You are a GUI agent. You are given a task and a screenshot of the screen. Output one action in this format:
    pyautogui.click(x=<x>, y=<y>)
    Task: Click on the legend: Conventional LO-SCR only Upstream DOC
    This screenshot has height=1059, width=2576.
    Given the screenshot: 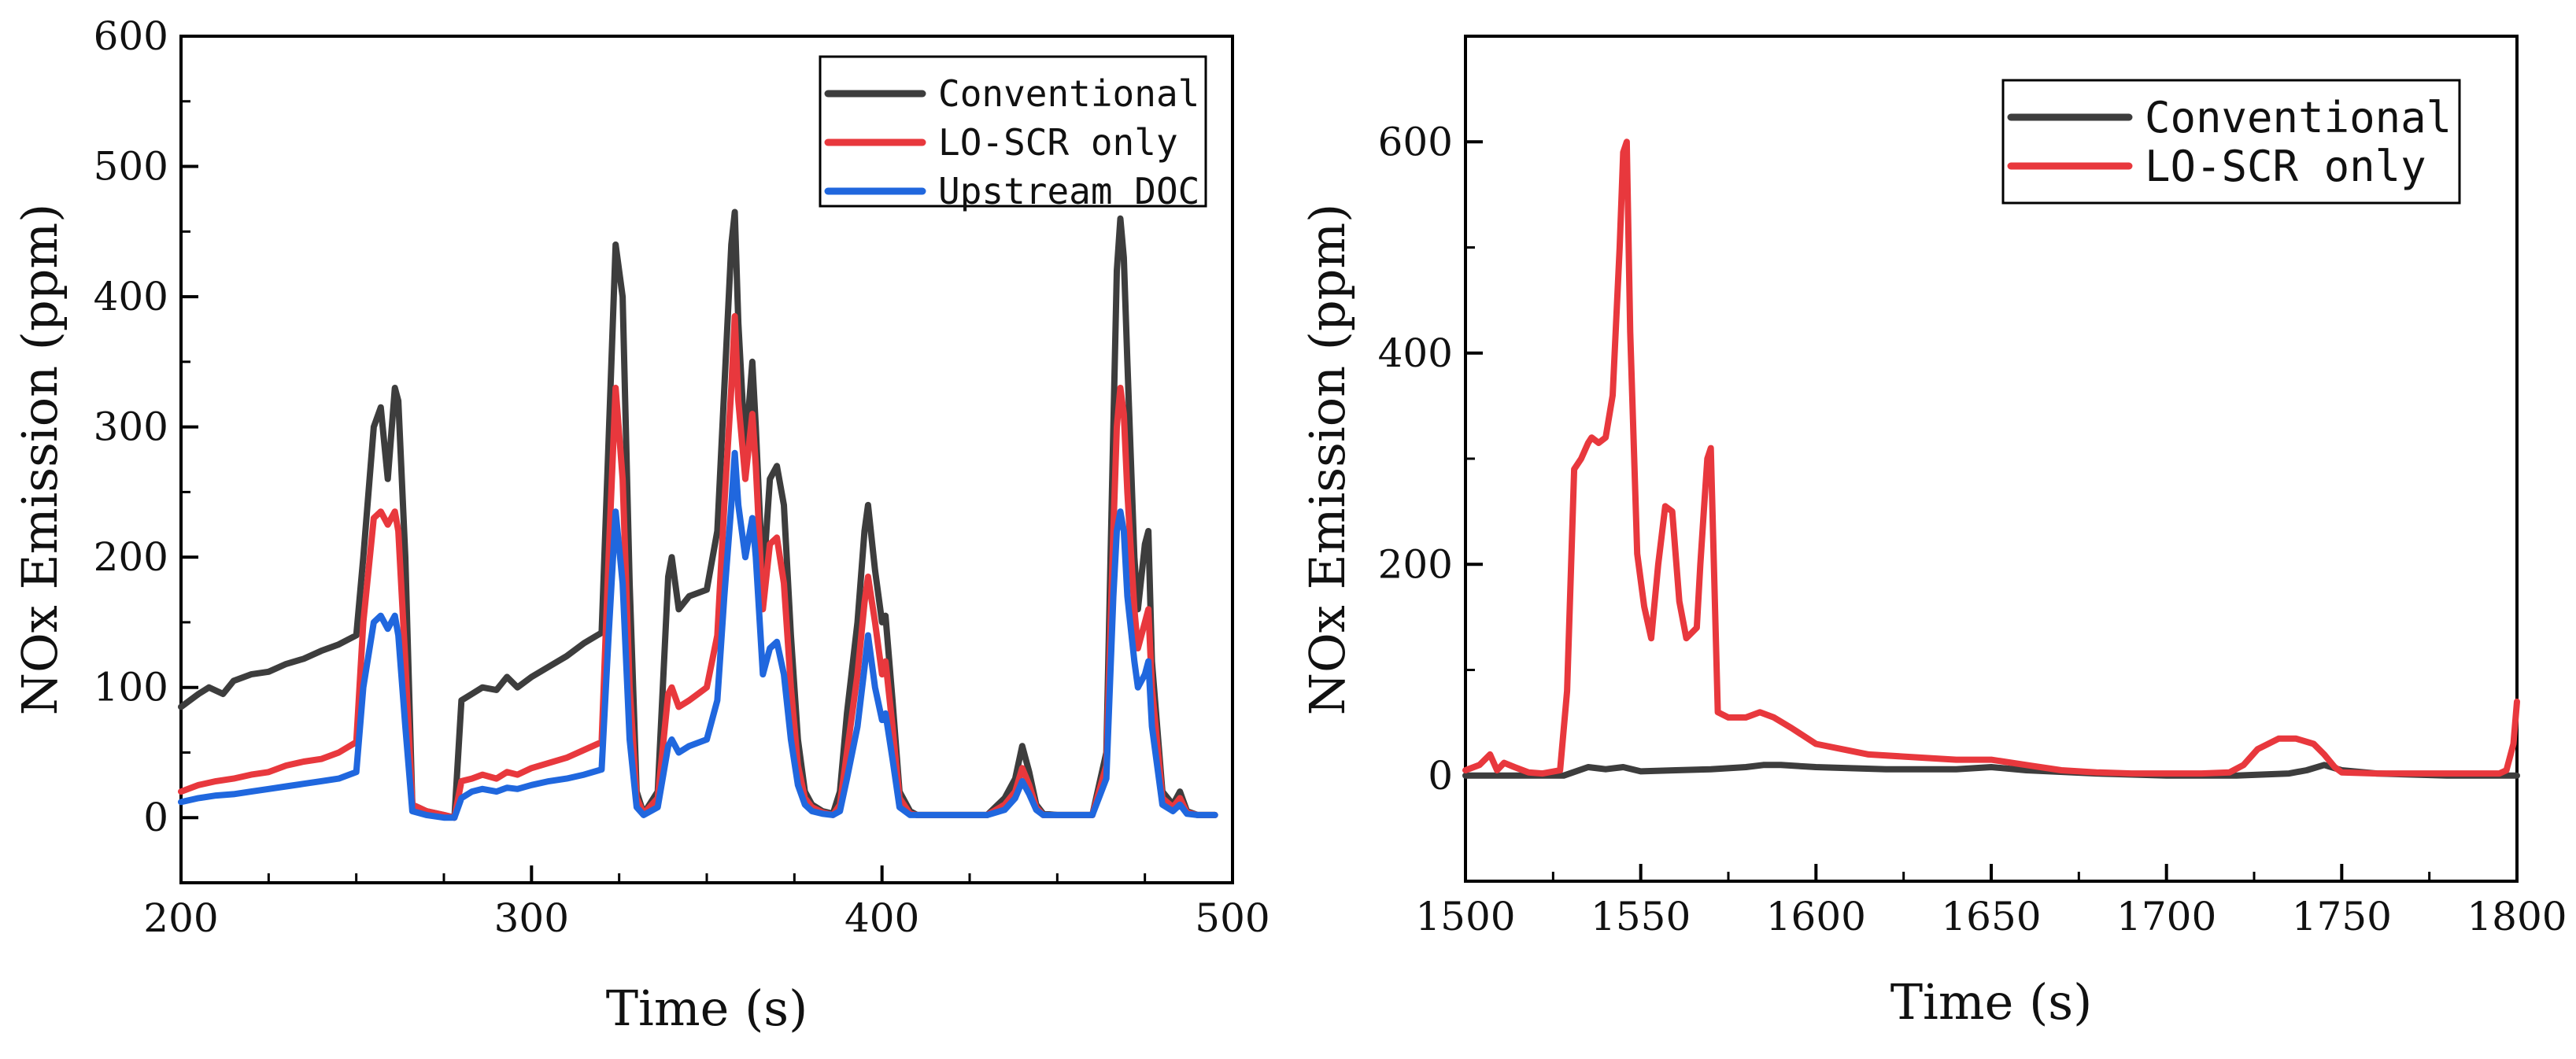 What is the action you would take?
    pyautogui.click(x=1013, y=133)
    